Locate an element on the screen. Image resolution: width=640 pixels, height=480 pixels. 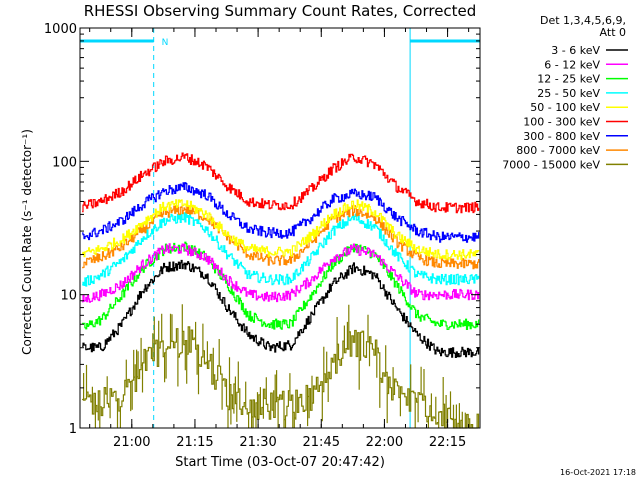
legend-label-8: 7000 - 15000 keV is located at coordinates (551, 164).